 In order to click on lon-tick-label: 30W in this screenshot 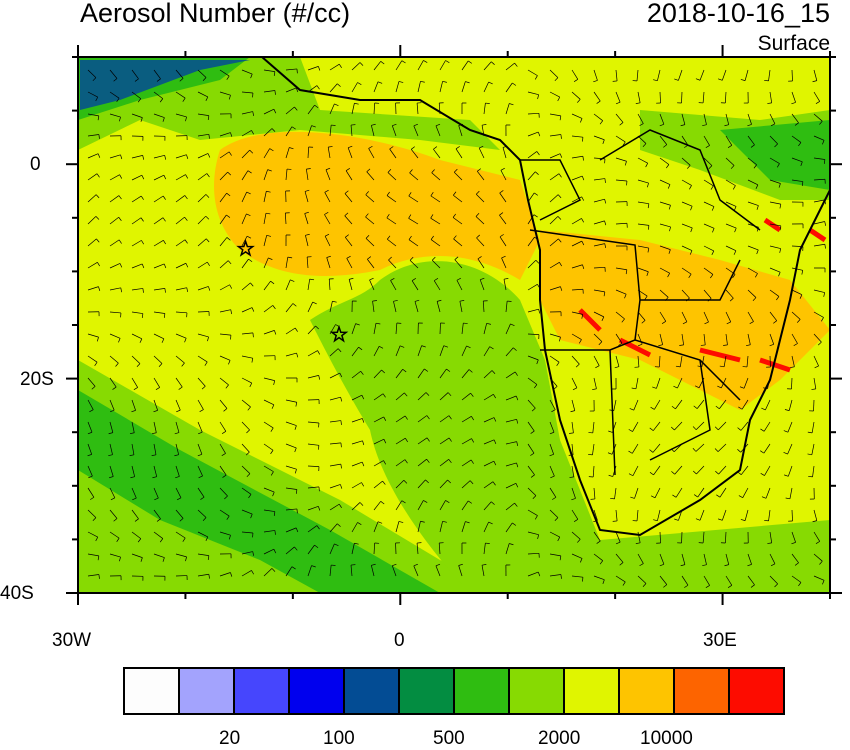, I will do `click(72, 640)`.